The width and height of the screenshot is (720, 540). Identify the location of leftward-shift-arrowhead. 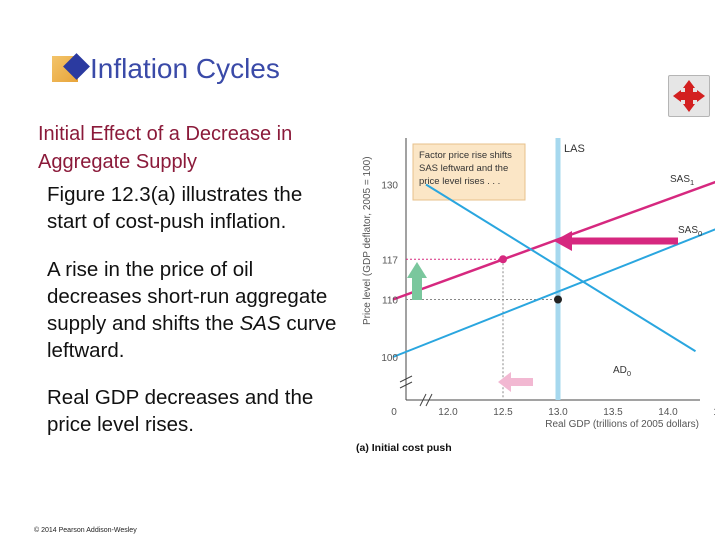
(563, 241).